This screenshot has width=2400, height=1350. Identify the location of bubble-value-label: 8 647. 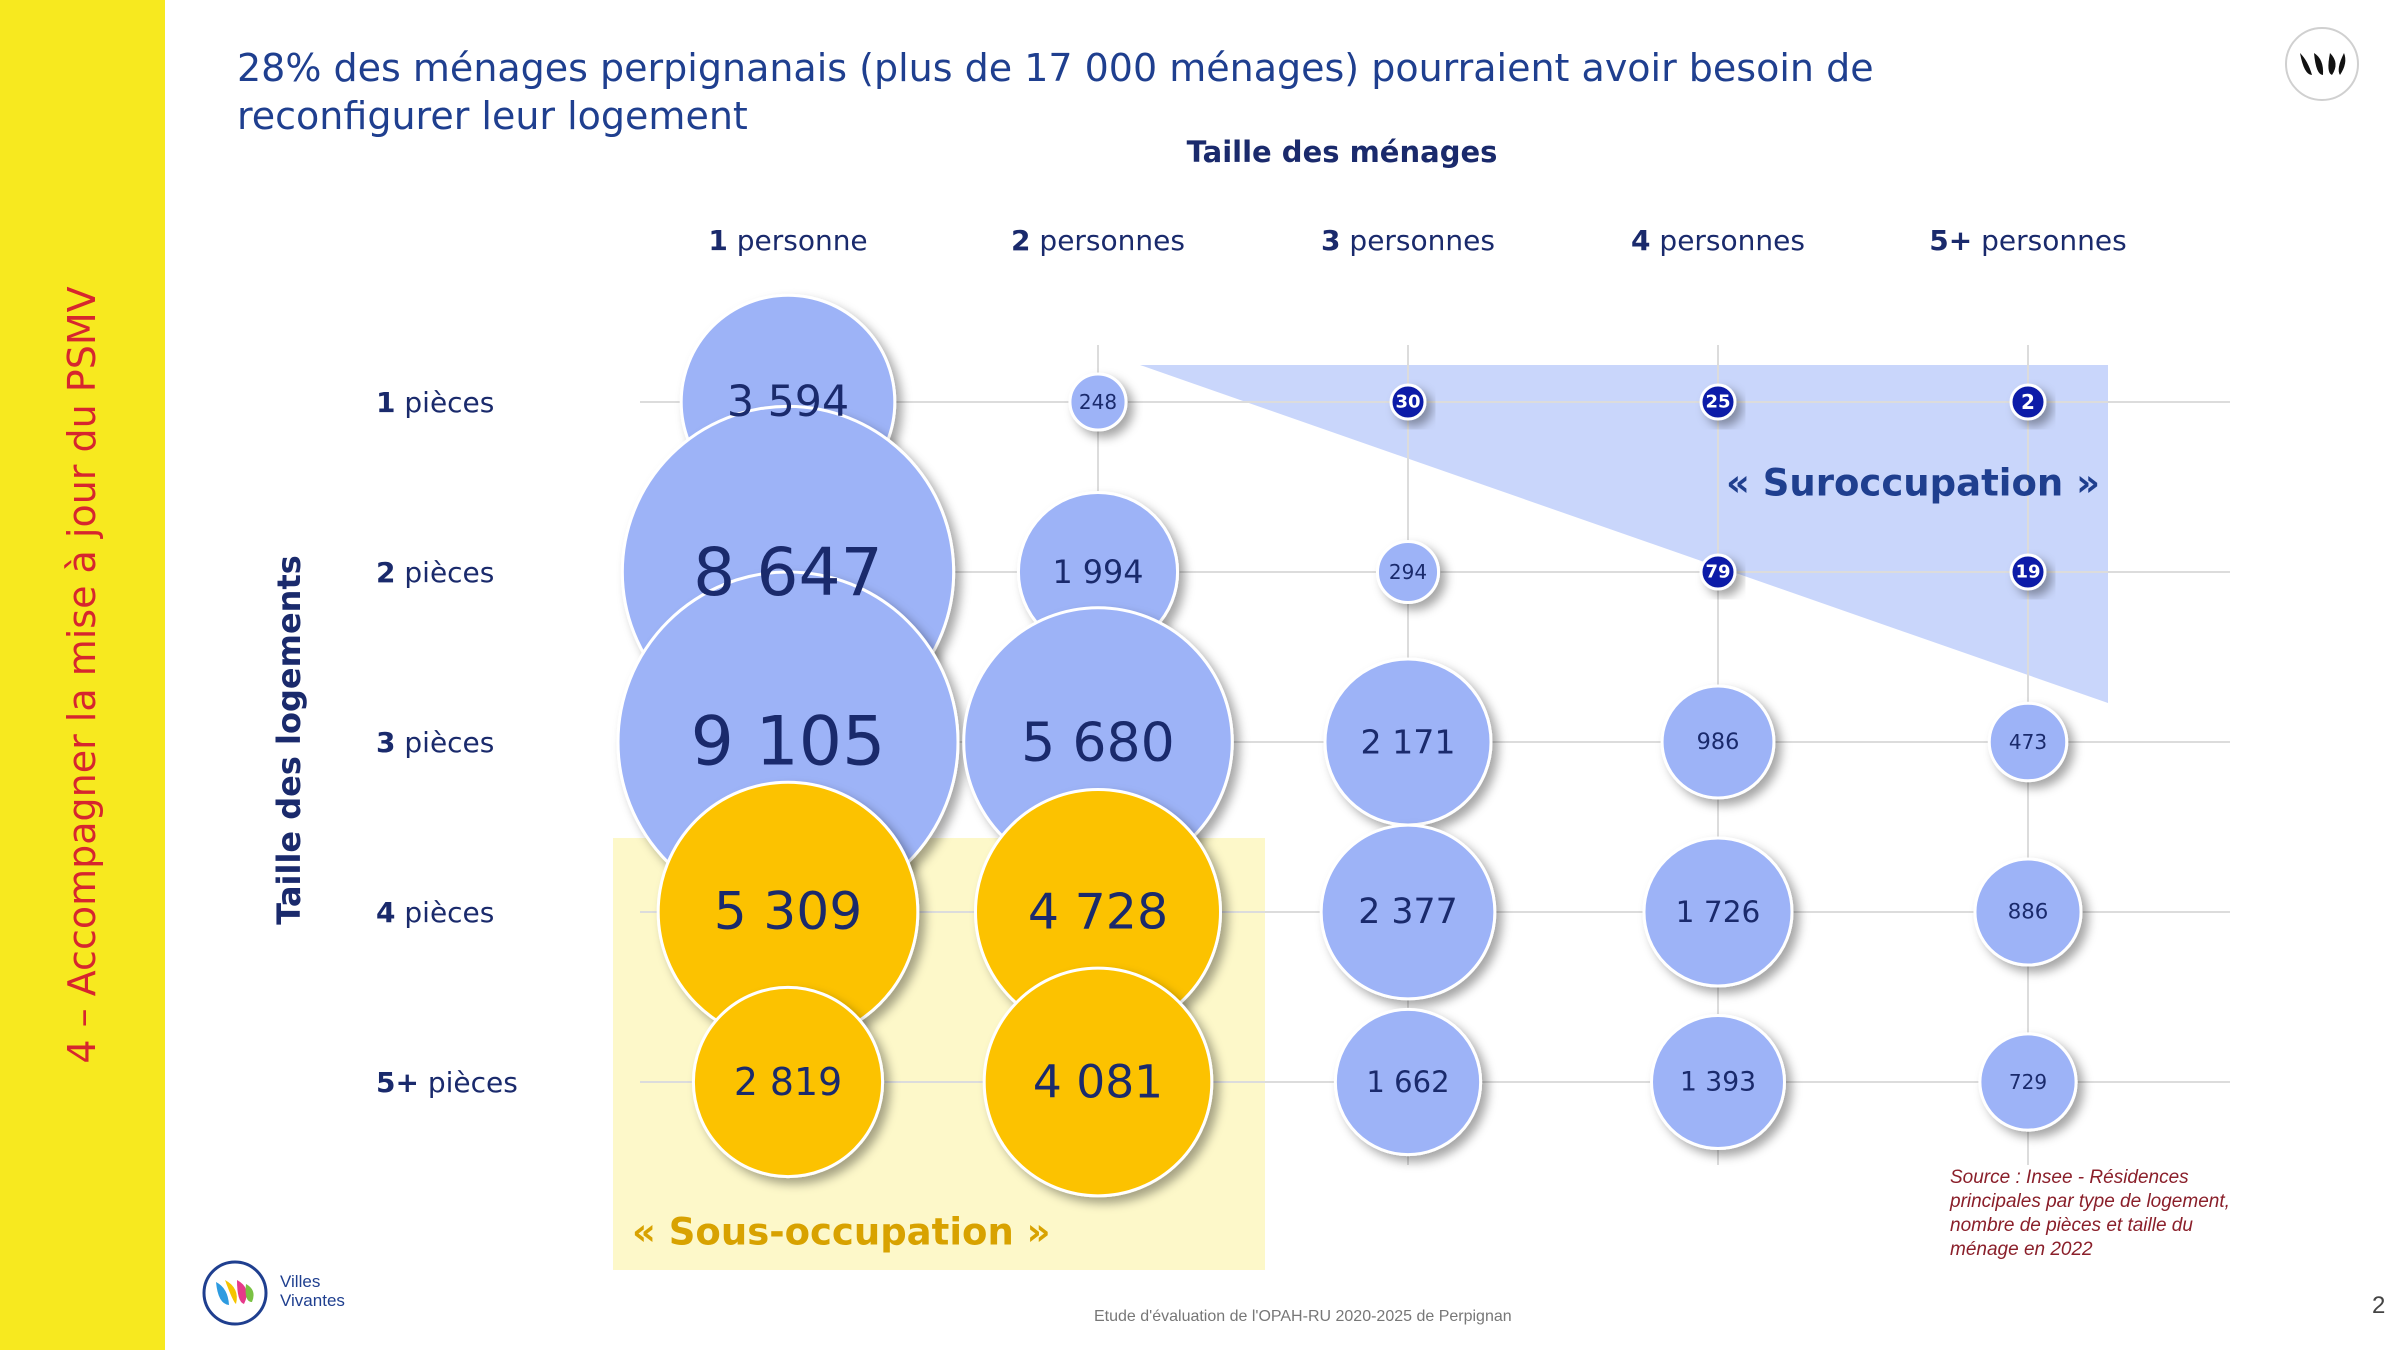
(788, 572).